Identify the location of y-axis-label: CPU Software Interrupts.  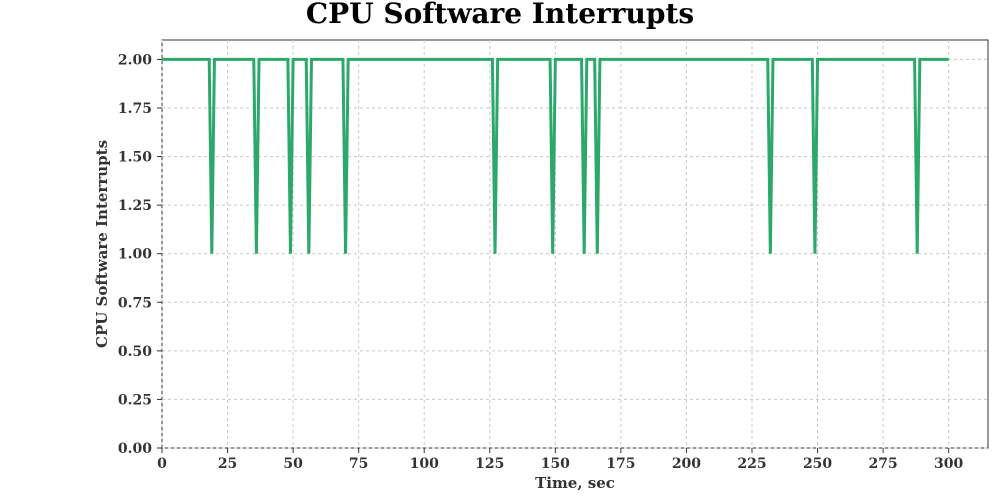
(102, 244).